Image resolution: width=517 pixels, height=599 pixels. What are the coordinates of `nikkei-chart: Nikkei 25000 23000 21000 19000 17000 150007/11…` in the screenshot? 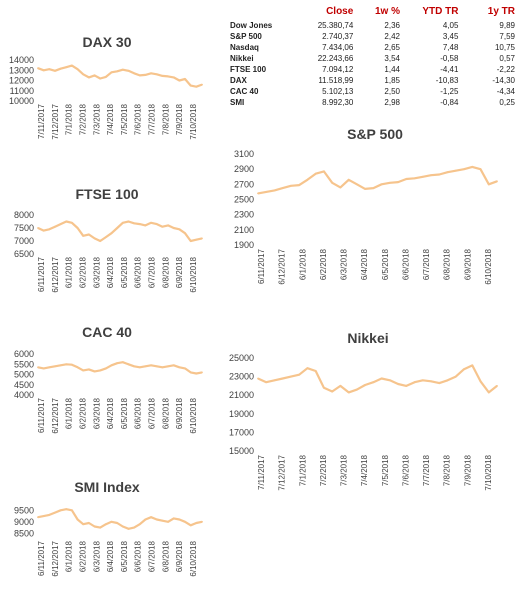 It's located at (363, 410).